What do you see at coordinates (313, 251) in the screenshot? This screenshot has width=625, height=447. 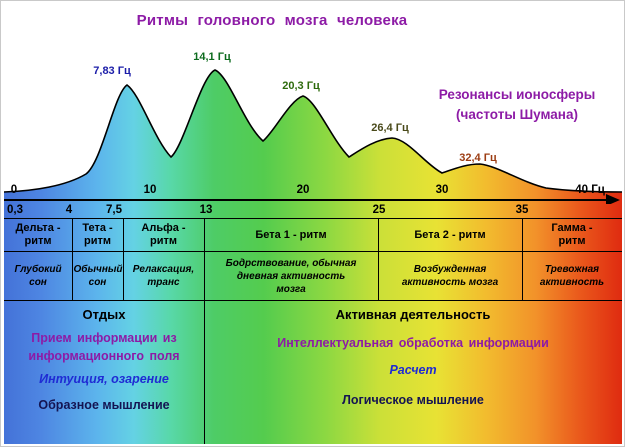 I see `table-header-underline` at bounding box center [313, 251].